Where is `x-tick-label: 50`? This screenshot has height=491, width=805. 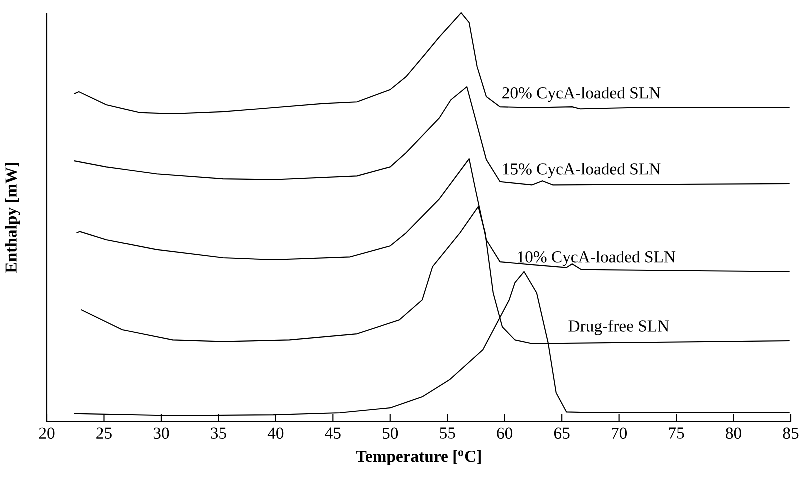 x-tick-label: 50 is located at coordinates (390, 434).